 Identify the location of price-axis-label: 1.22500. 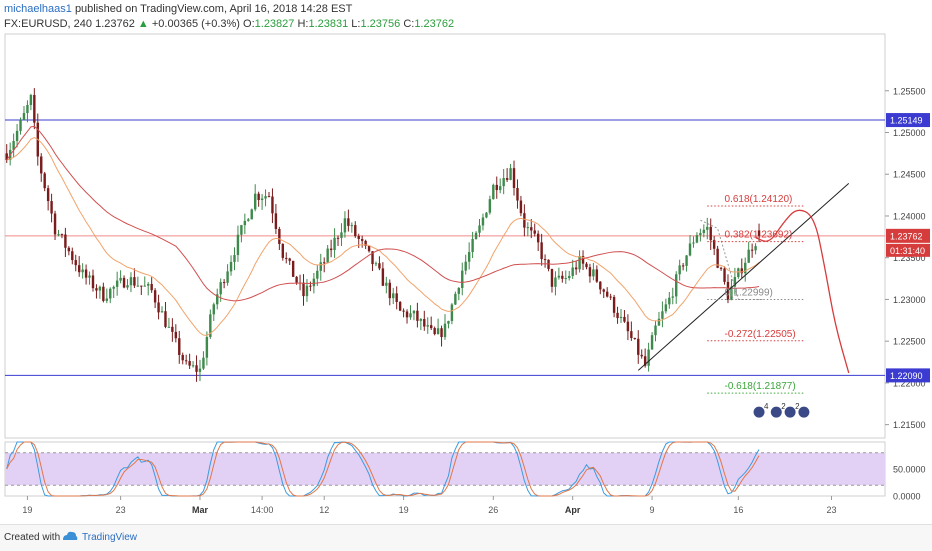
(909, 342).